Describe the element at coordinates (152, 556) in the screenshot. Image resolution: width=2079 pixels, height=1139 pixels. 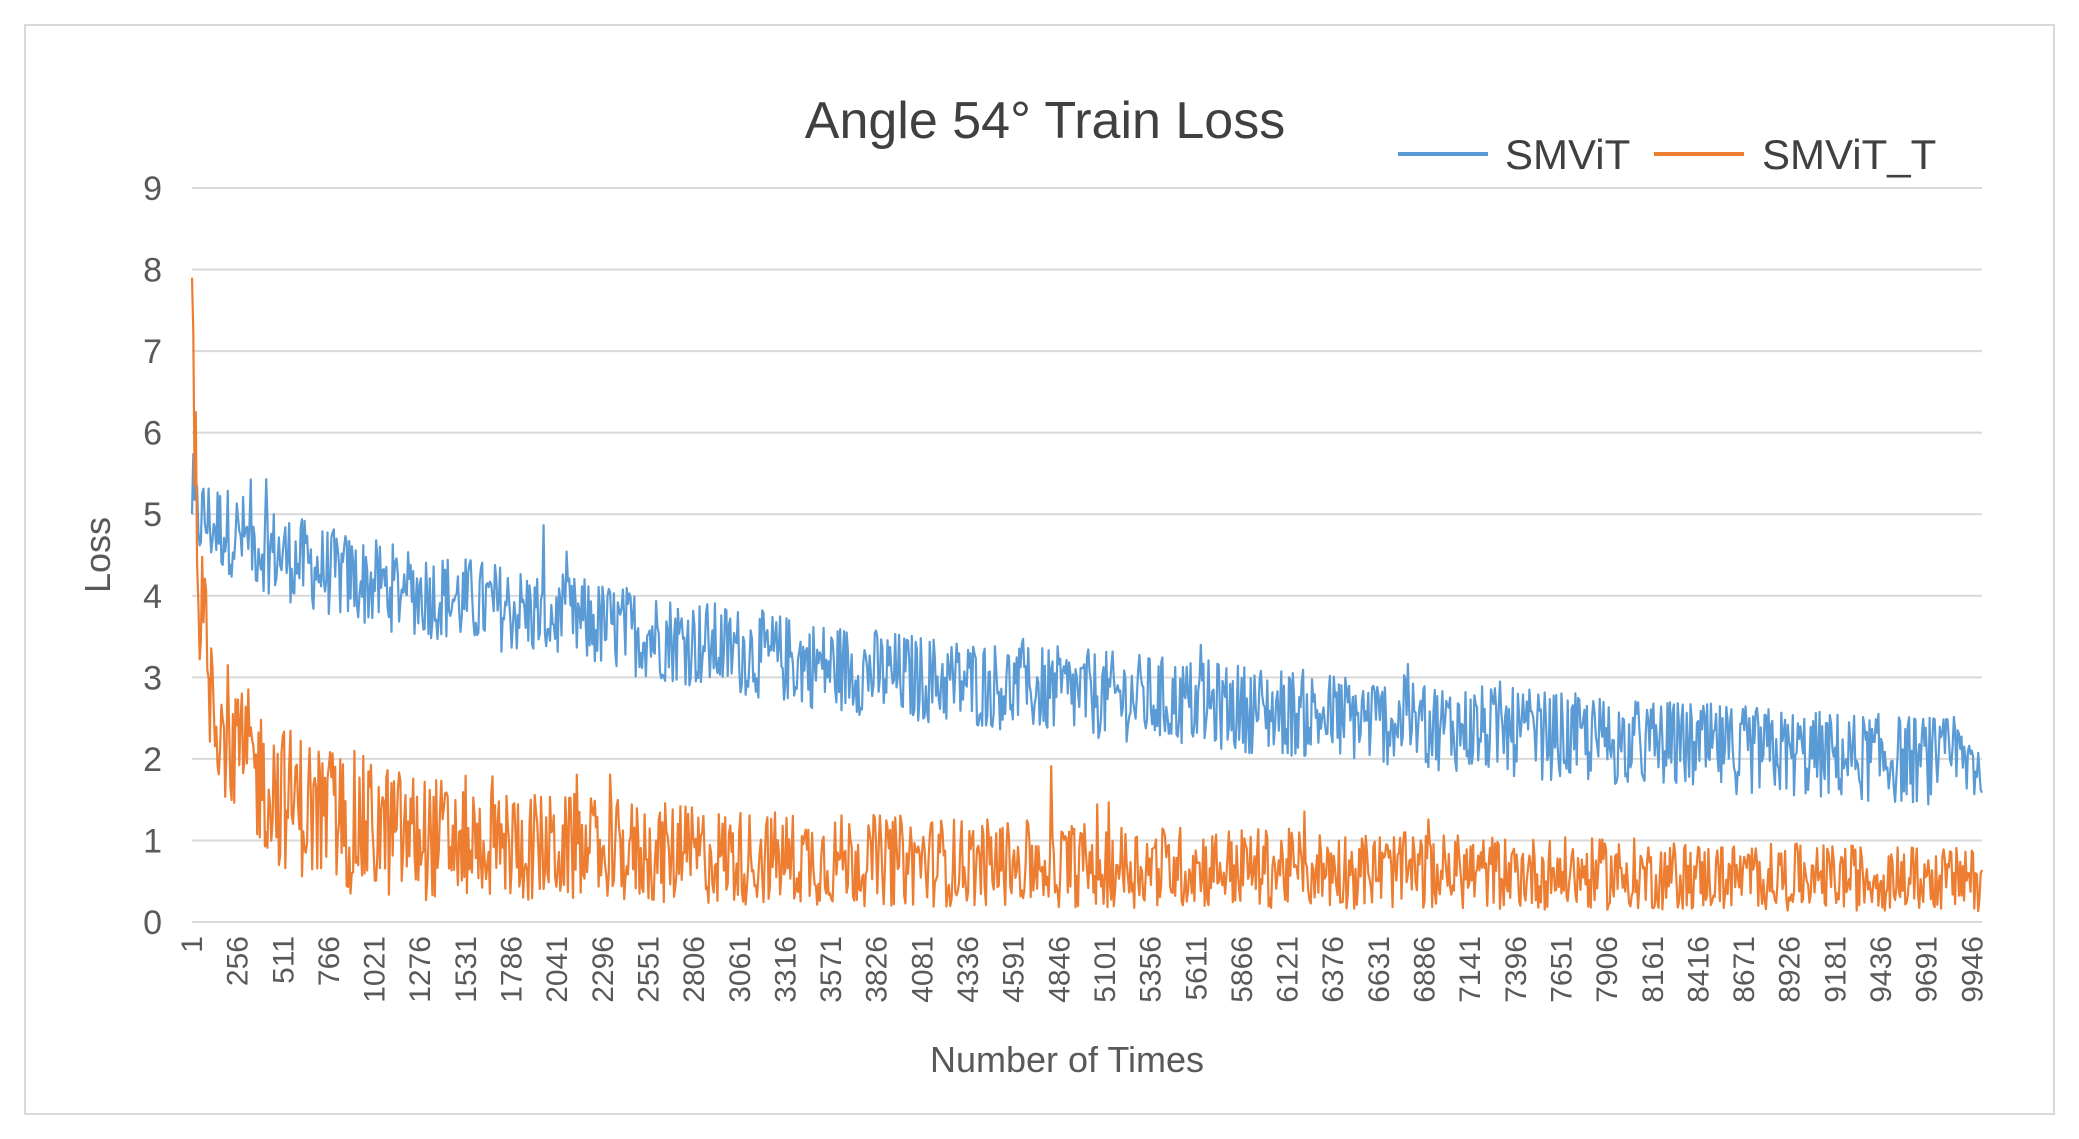
I see `y-axis-ticks: 0 1 2 3 4 5 6 7 8 9` at that location.